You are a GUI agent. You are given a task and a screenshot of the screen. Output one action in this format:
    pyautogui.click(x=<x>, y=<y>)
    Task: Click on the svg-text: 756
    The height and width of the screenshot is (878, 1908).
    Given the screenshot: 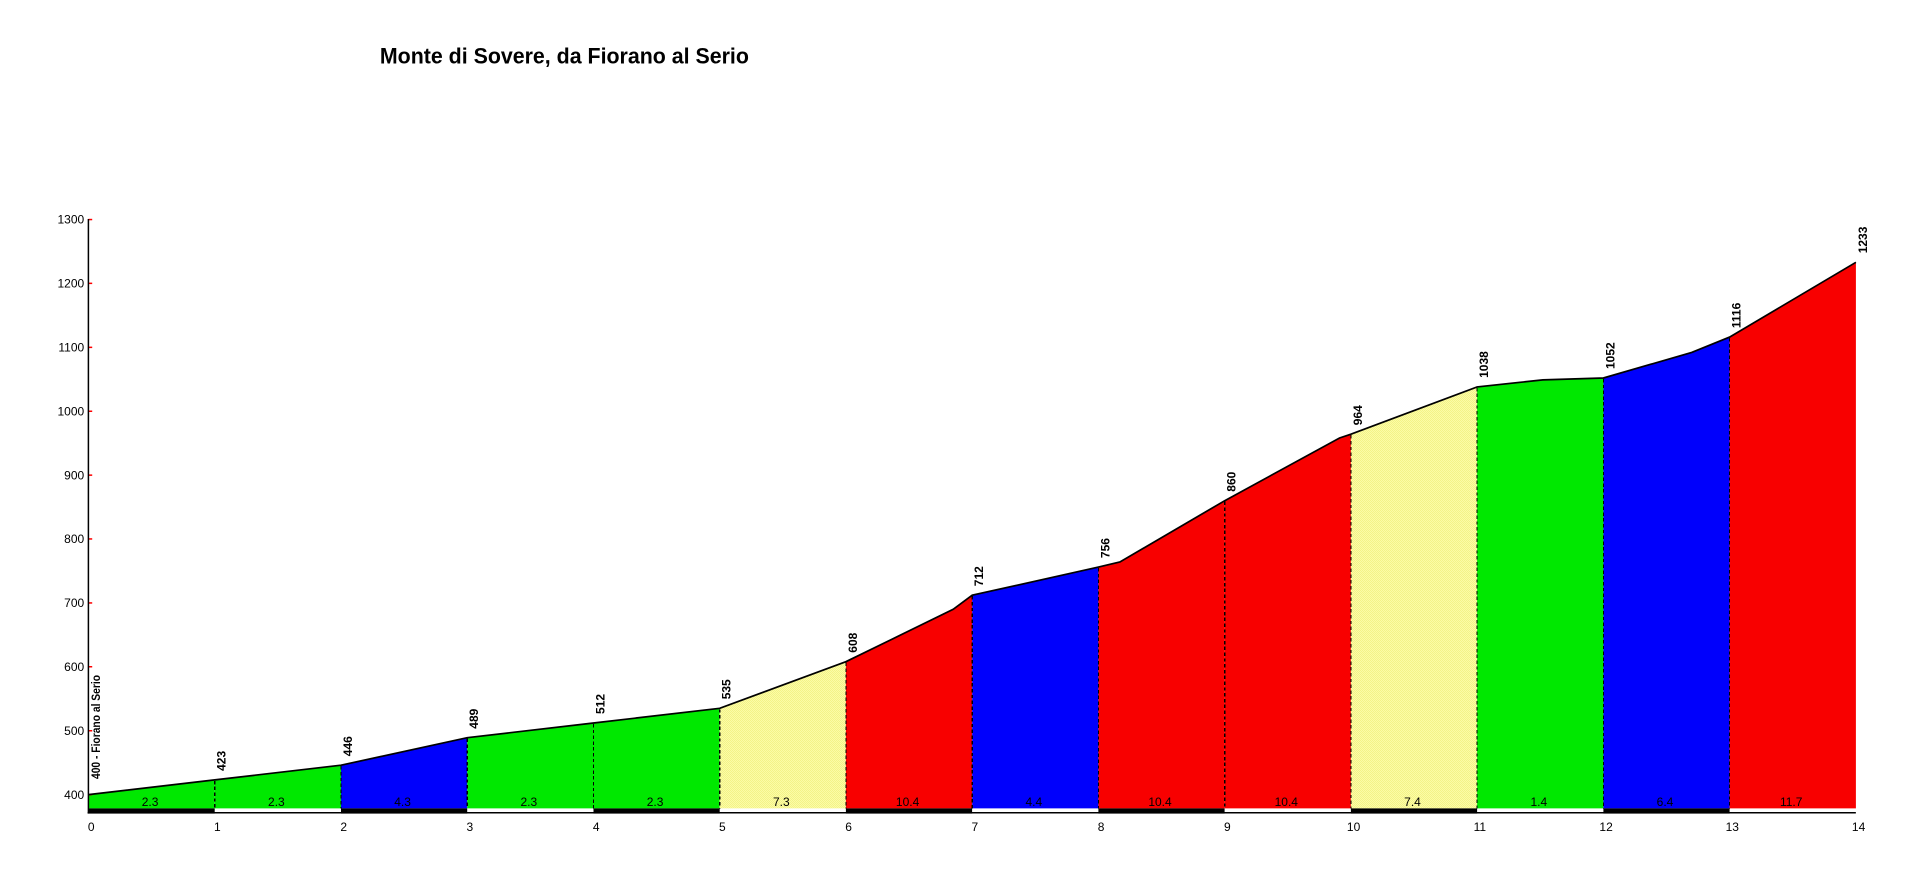 What is the action you would take?
    pyautogui.click(x=1105, y=548)
    